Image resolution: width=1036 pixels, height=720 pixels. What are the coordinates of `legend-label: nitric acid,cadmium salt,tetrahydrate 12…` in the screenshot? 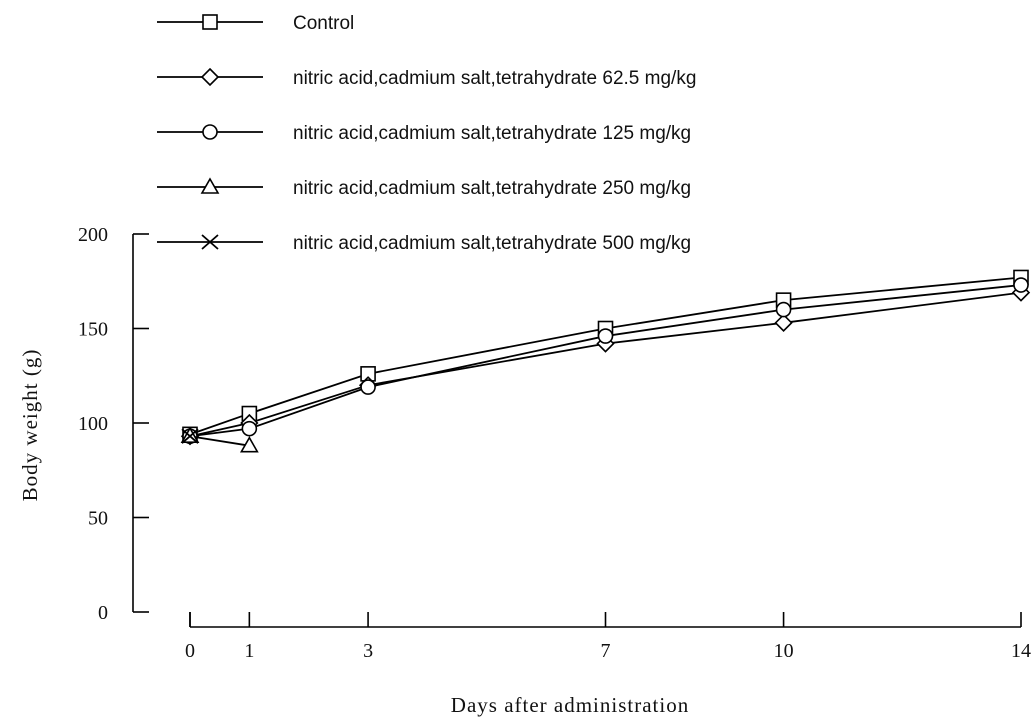 It's located at (492, 133).